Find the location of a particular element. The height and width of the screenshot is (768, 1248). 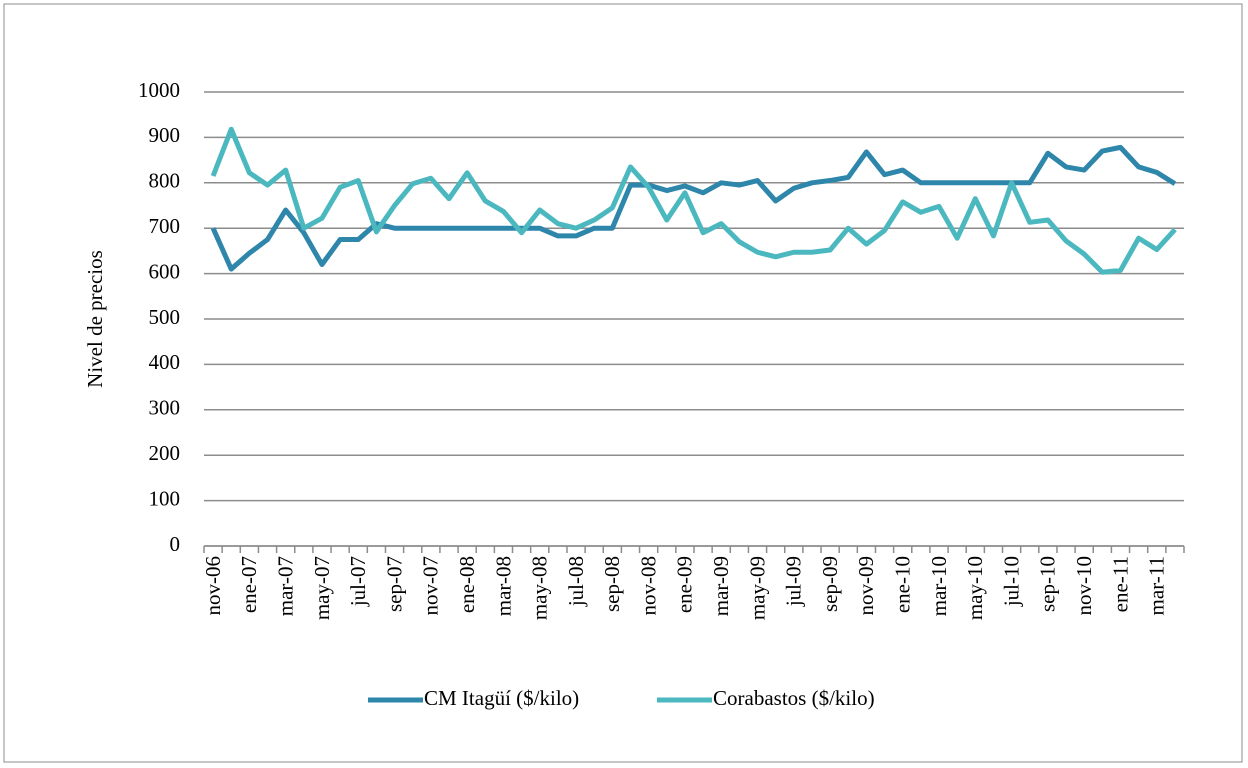

x-tick-label: nov-08 is located at coordinates (648, 586).